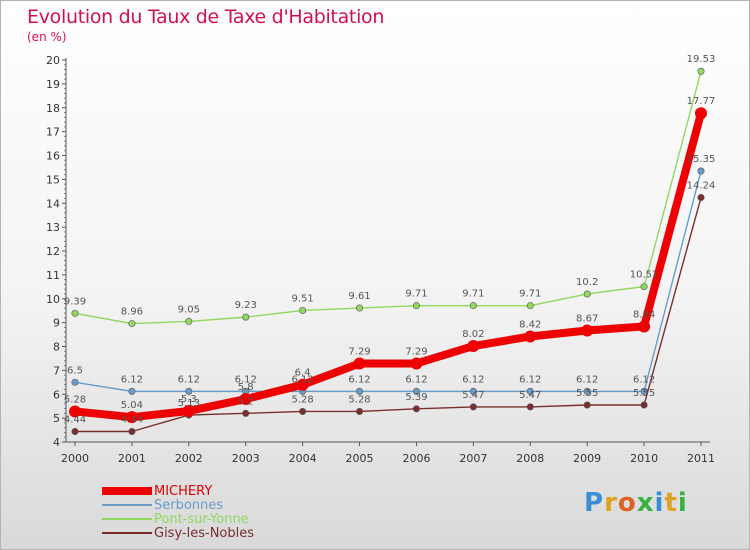 The width and height of the screenshot is (750, 550). I want to click on y-tick-label: 16, so click(53, 156).